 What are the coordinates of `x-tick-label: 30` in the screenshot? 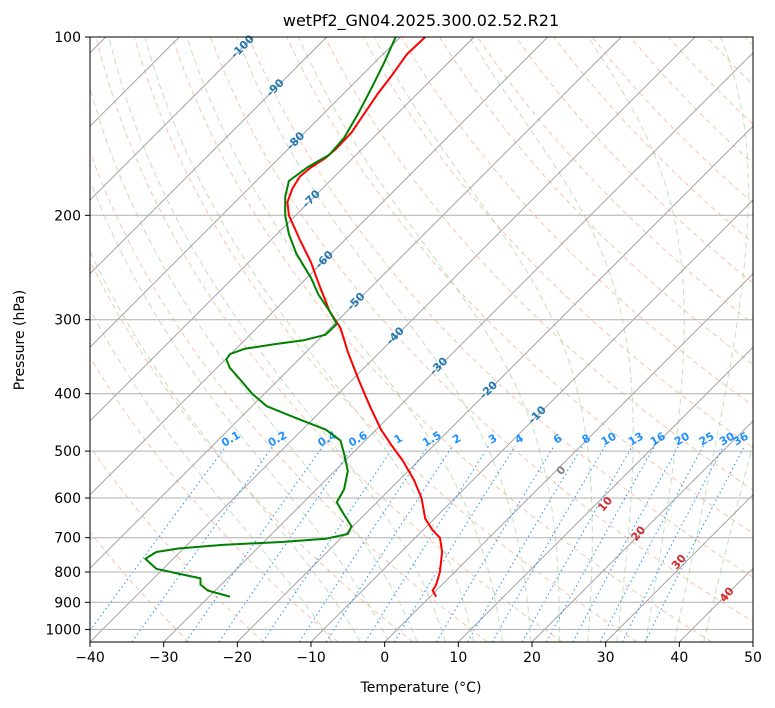 It's located at (606, 658).